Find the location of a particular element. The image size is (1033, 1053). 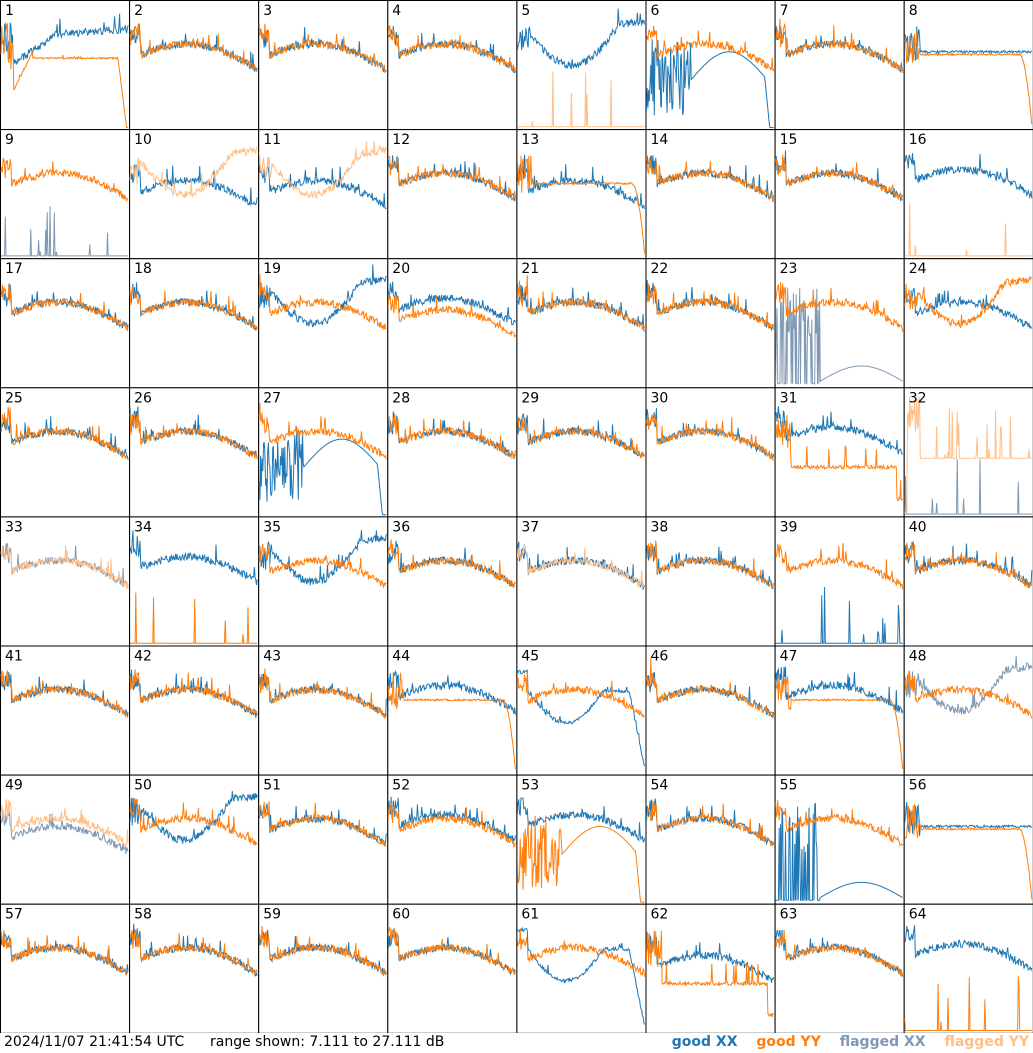

panel-28: 28 is located at coordinates (452, 452).